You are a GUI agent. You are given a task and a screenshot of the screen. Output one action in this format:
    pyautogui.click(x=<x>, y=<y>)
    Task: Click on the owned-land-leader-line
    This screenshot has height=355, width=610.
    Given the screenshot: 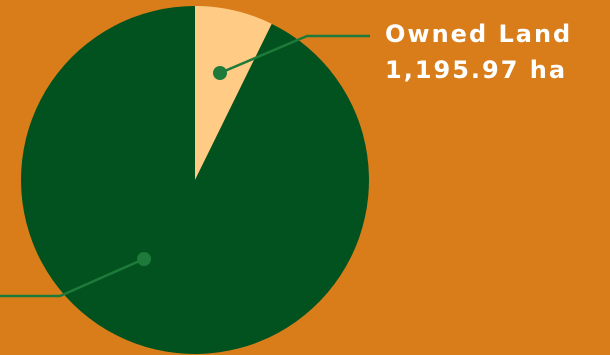 What is the action you would take?
    pyautogui.click(x=294, y=54)
    